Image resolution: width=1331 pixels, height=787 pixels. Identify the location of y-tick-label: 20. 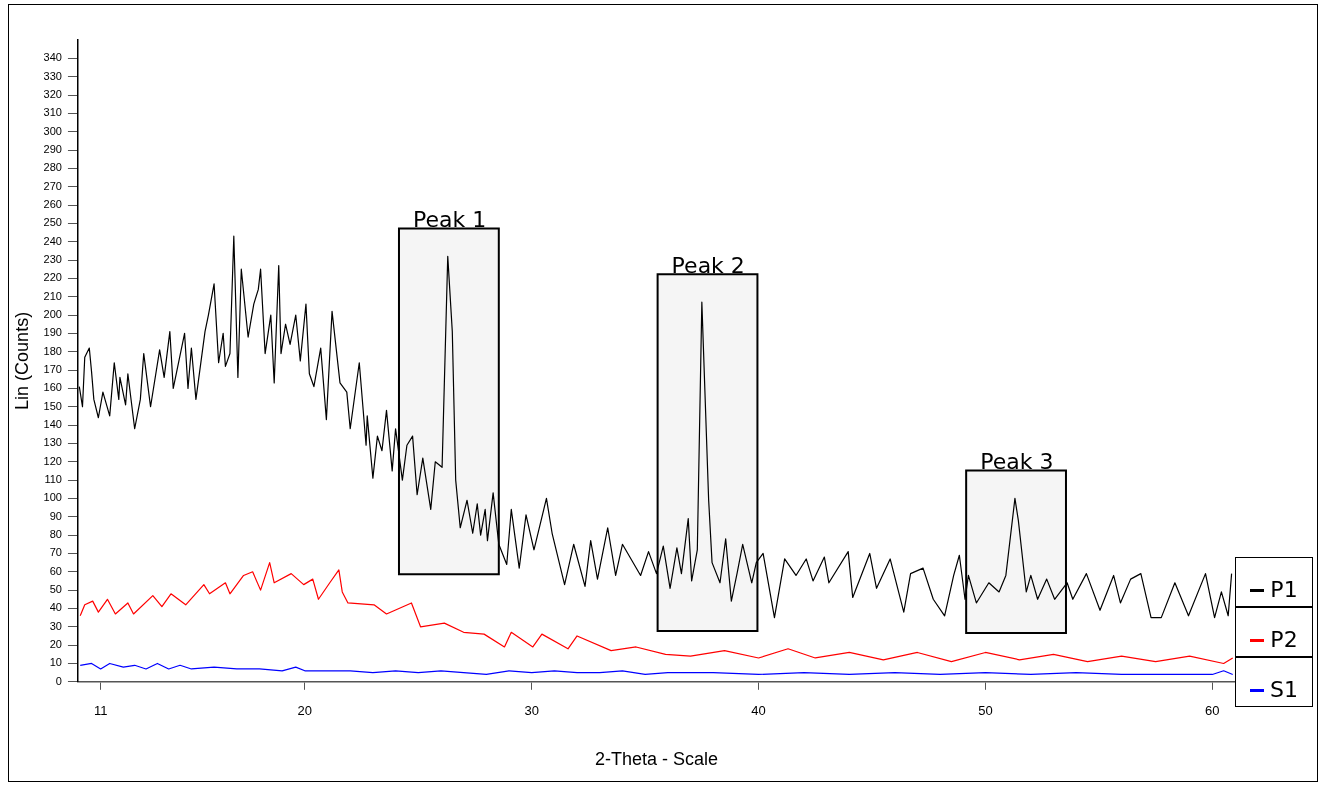
(55, 644).